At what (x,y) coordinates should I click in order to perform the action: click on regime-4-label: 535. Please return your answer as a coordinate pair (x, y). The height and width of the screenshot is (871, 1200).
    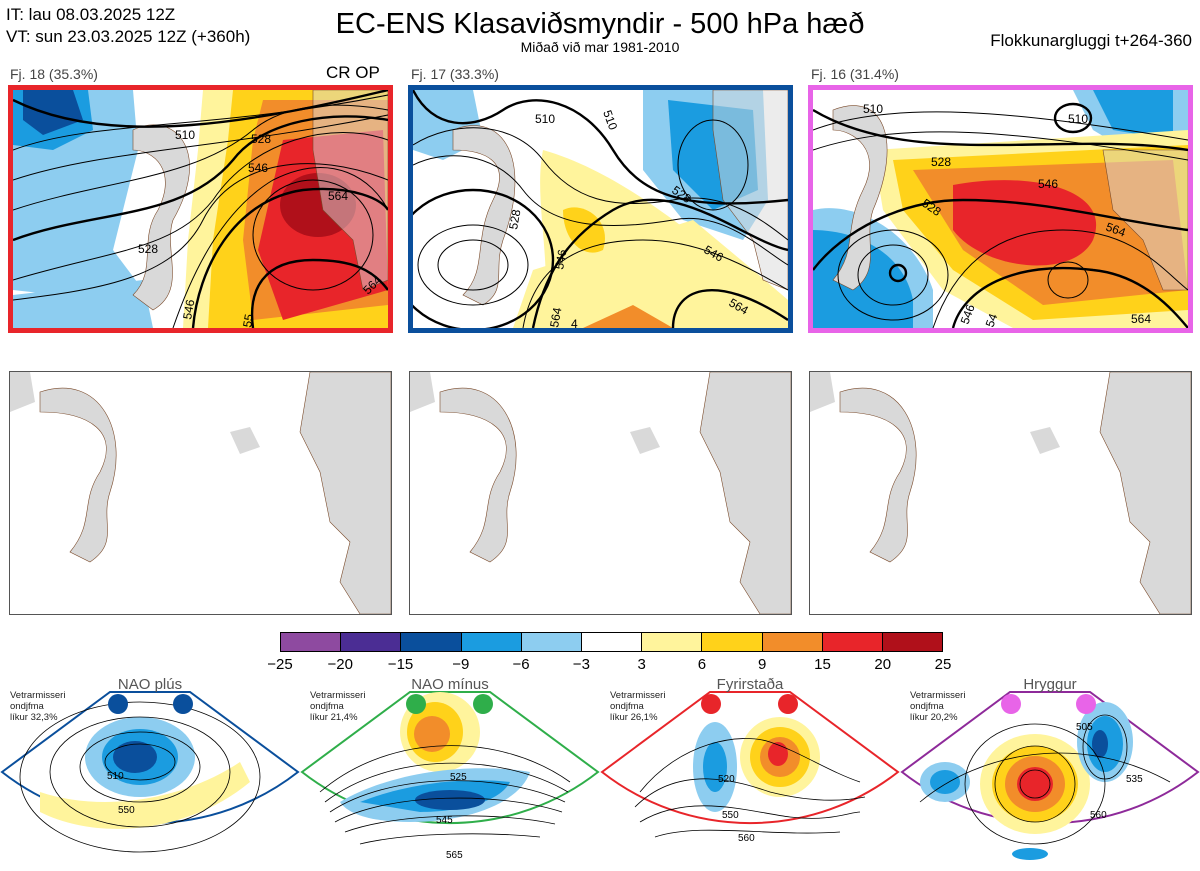
    Looking at the image, I should click on (1134, 779).